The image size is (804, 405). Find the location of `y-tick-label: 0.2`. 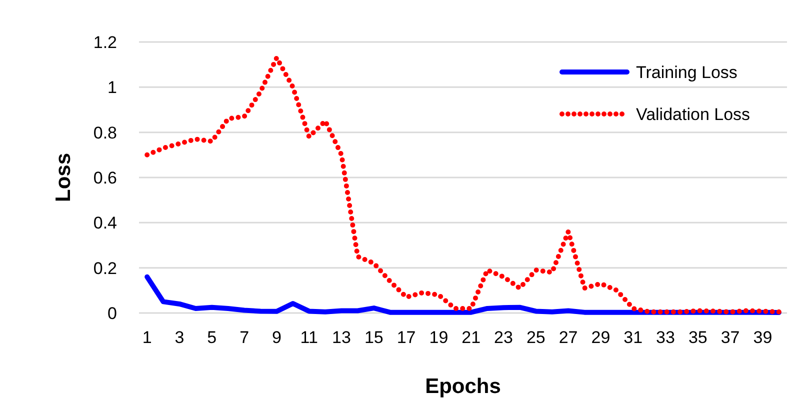

y-tick-label: 0.2 is located at coordinates (105, 268).